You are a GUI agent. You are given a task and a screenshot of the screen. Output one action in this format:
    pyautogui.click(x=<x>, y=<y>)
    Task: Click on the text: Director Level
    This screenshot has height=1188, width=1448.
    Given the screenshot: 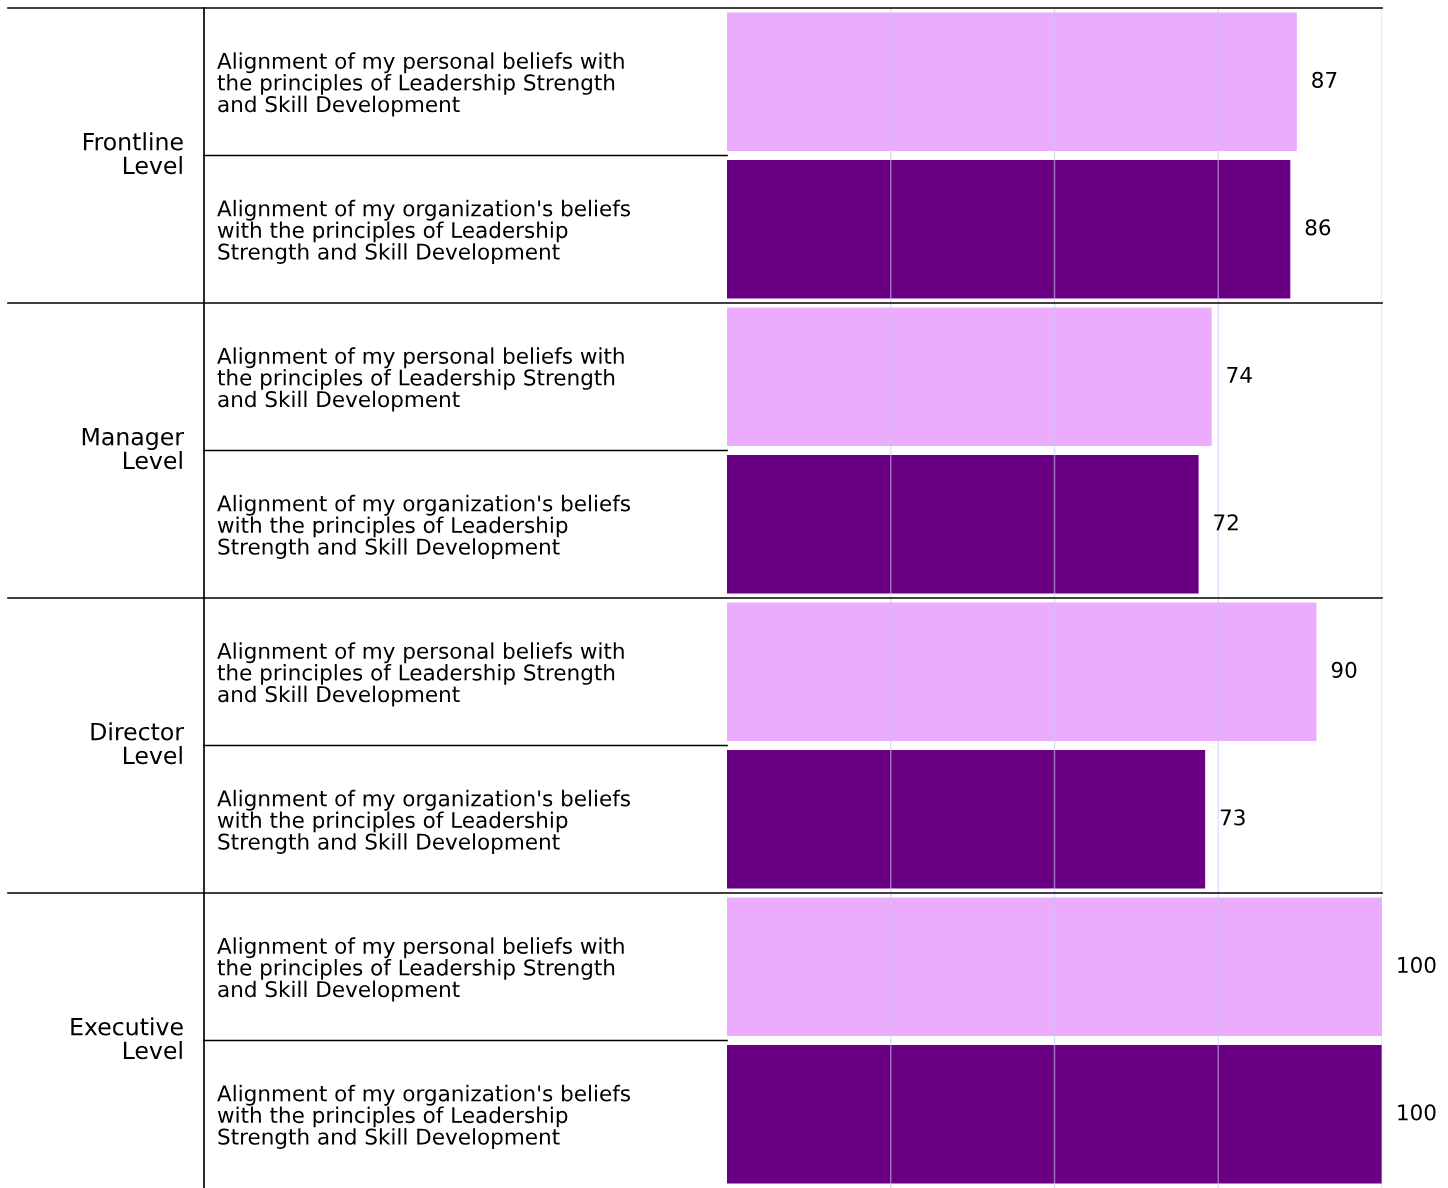 What is the action you would take?
    pyautogui.click(x=137, y=743)
    